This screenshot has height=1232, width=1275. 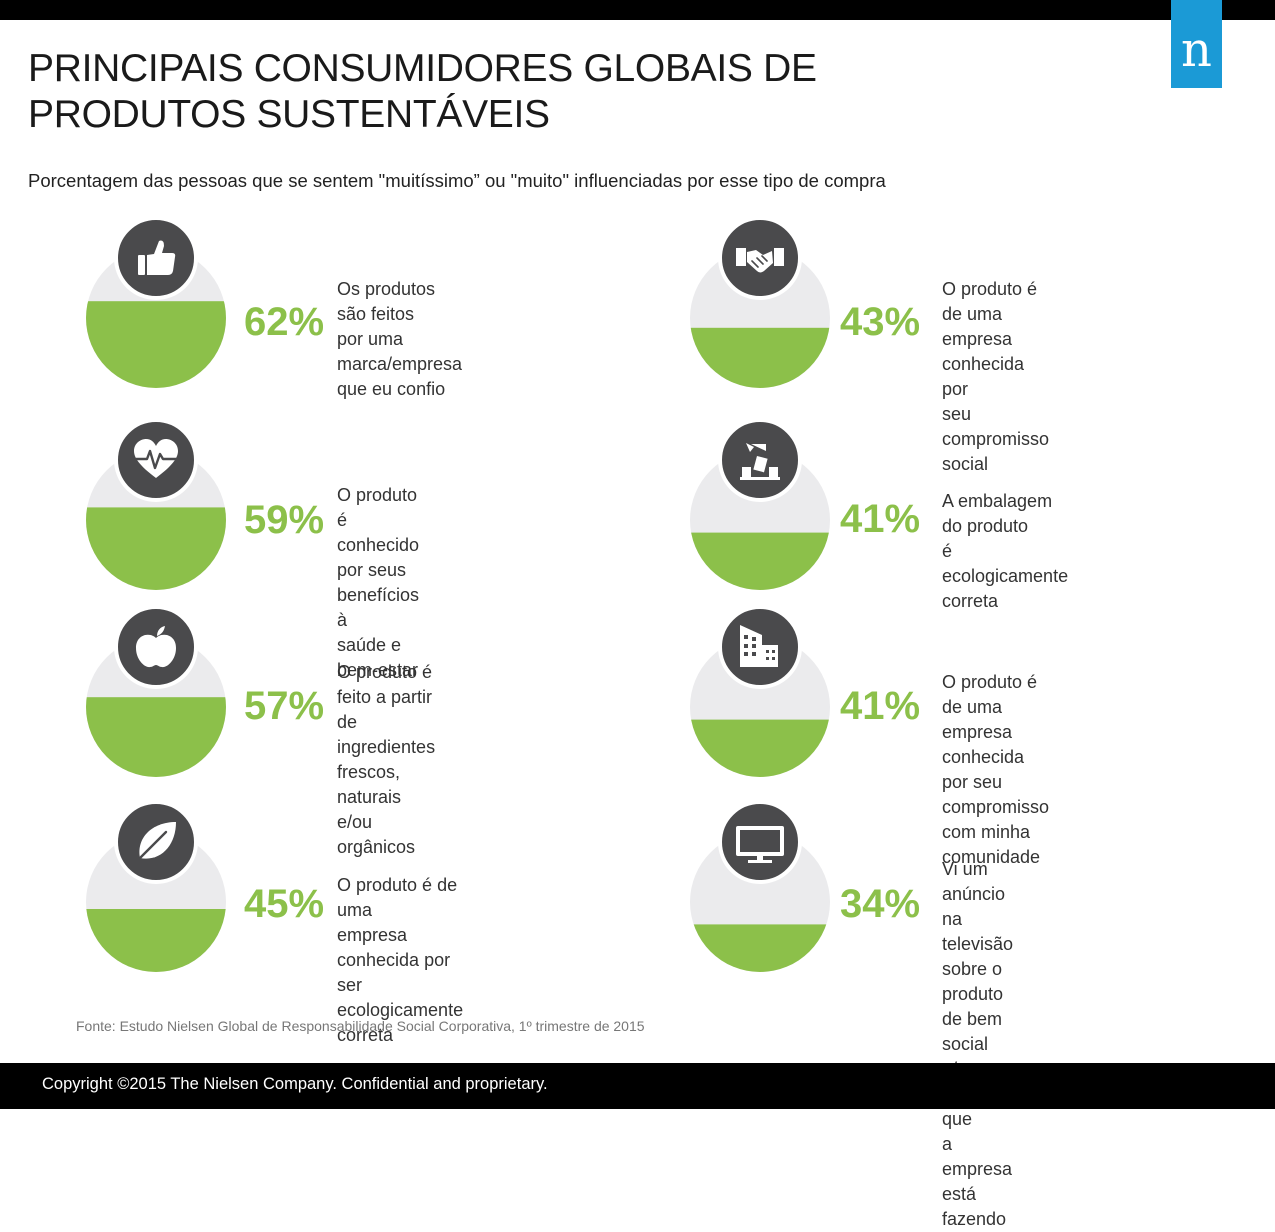 What do you see at coordinates (284, 904) in the screenshot?
I see `value-label: 45%` at bounding box center [284, 904].